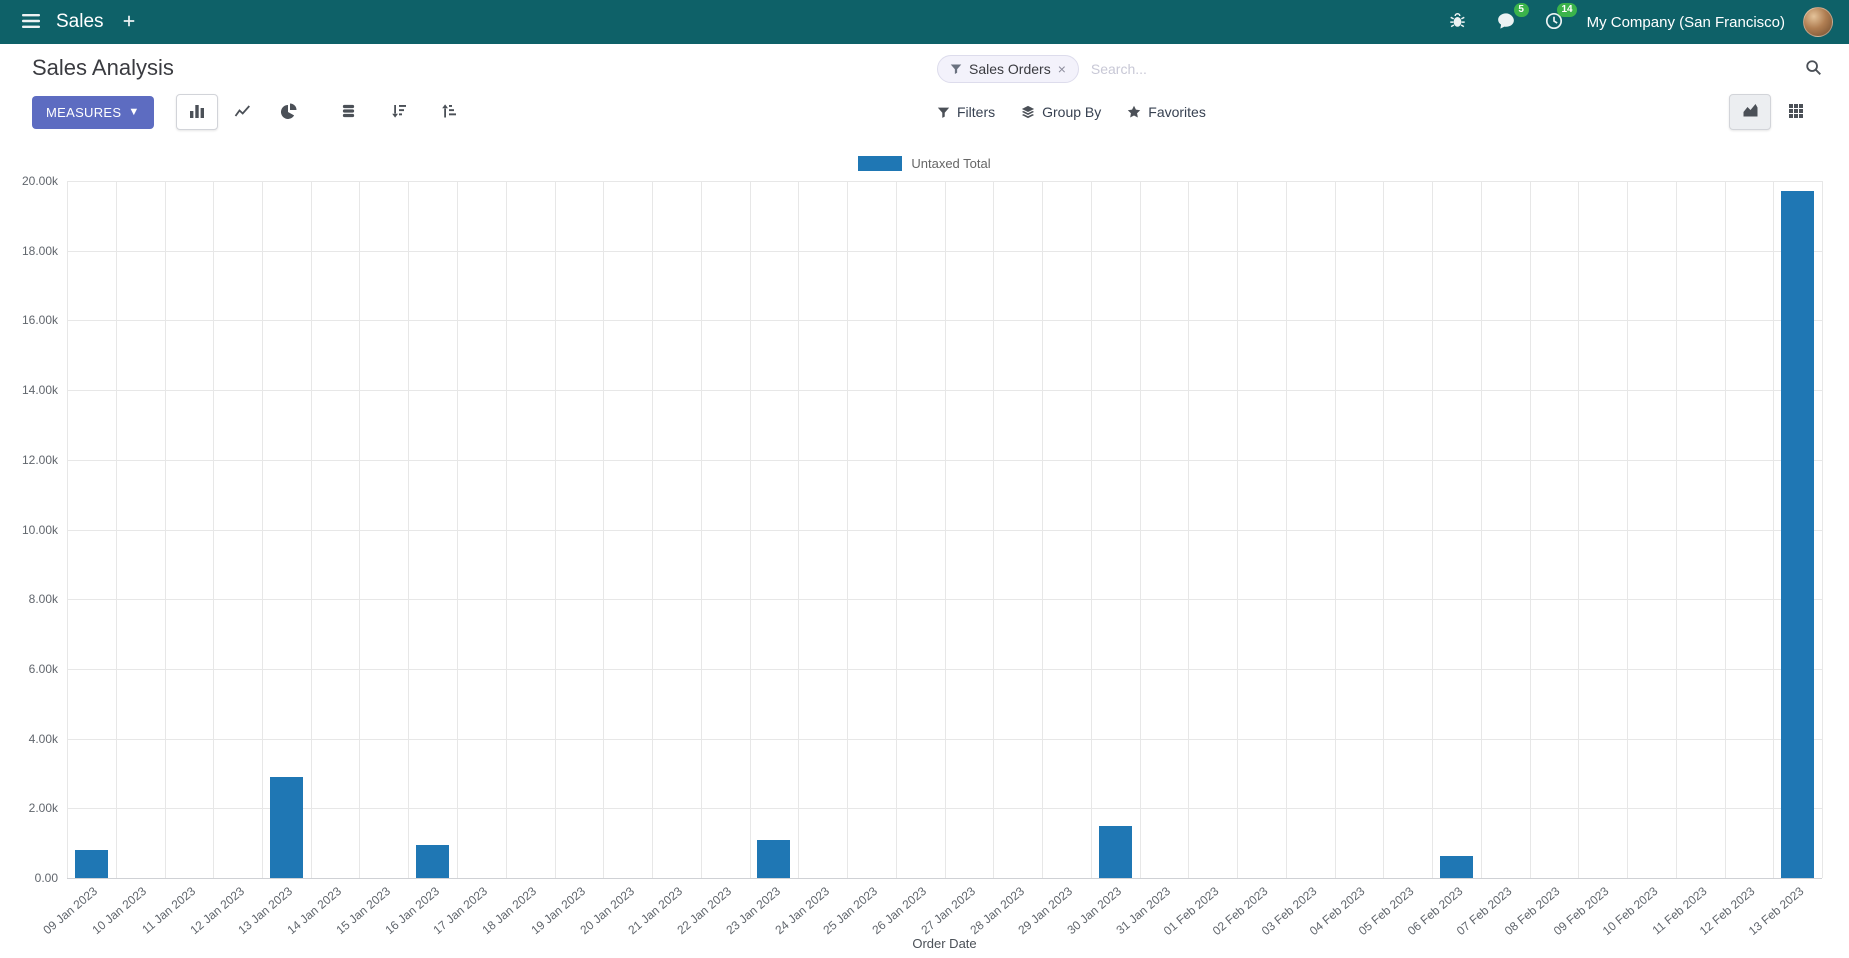  Describe the element at coordinates (39, 529) in the screenshot. I see `y-tick-label: 10.00k` at that location.